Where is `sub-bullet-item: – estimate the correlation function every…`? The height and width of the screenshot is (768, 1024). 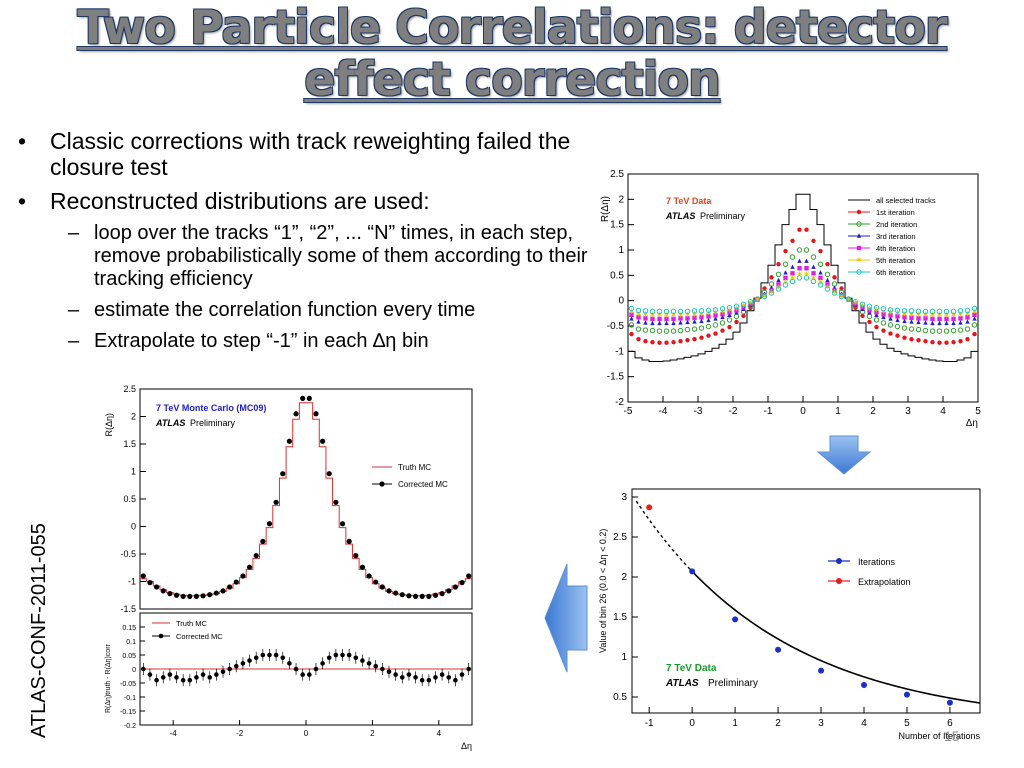 sub-bullet-item: – estimate the correlation function every… is located at coordinates (307, 310).